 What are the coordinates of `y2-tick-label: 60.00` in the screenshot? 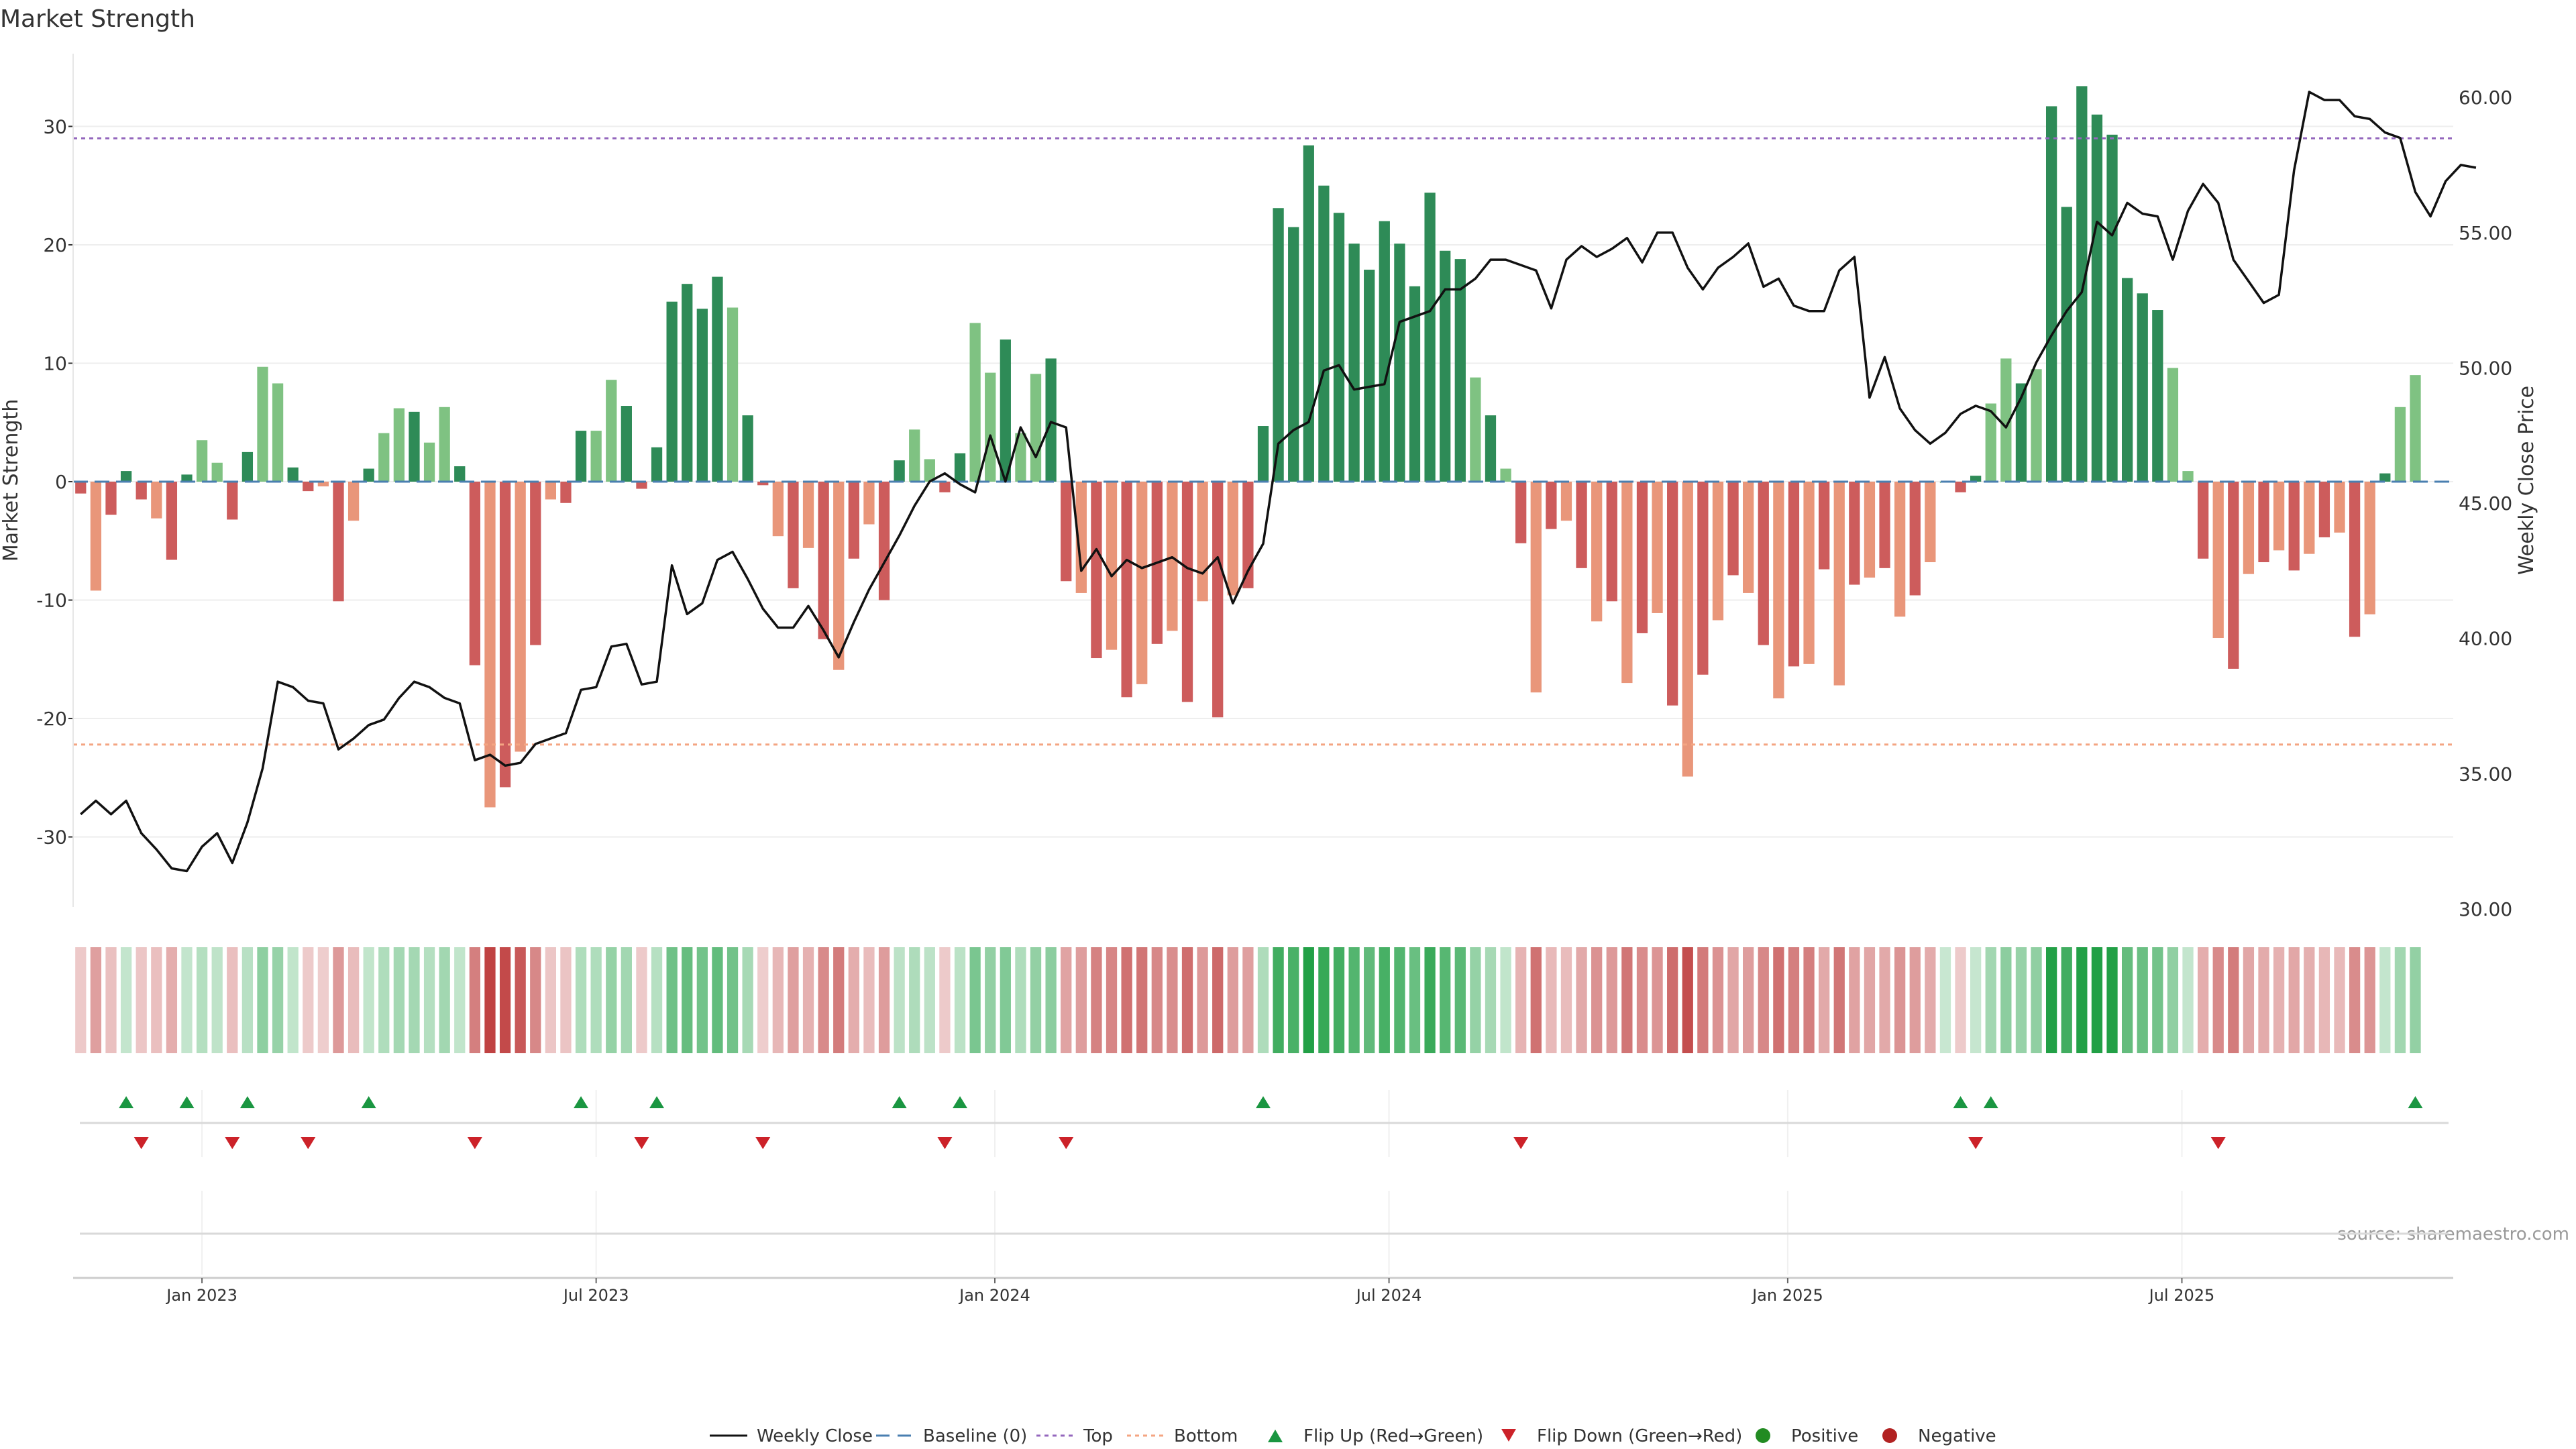 It's located at (2485, 98).